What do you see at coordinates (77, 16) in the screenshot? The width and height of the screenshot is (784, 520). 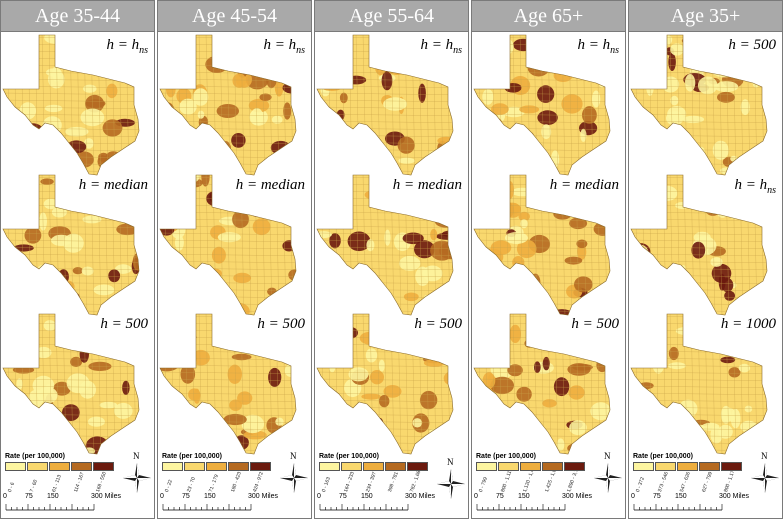 I see `panel-header: Age 35-44` at bounding box center [77, 16].